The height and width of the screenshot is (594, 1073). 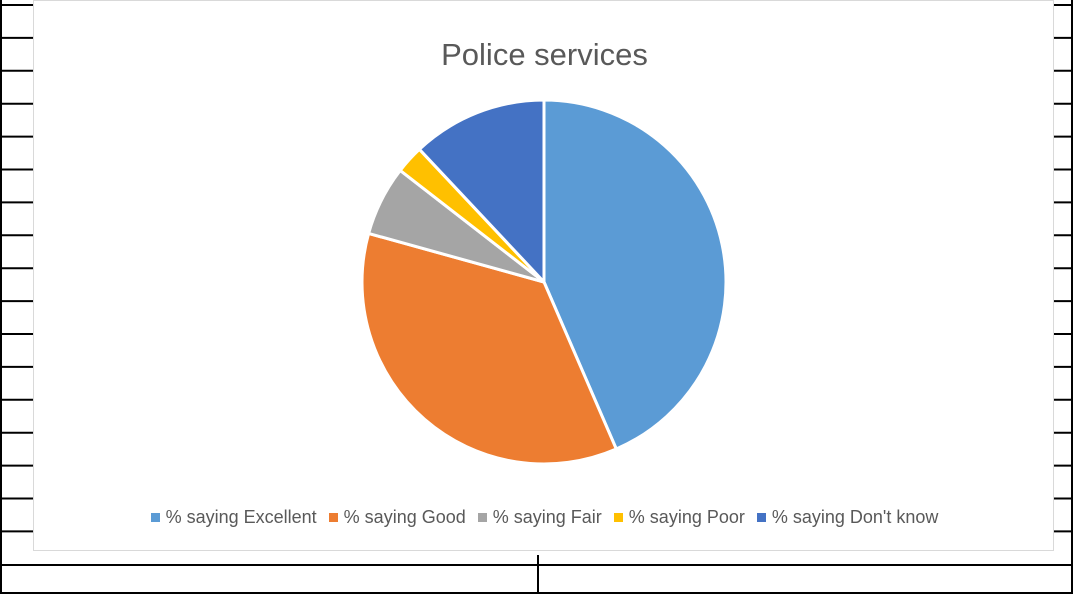 I want to click on legend-item: % saying Excellent, so click(x=233, y=517).